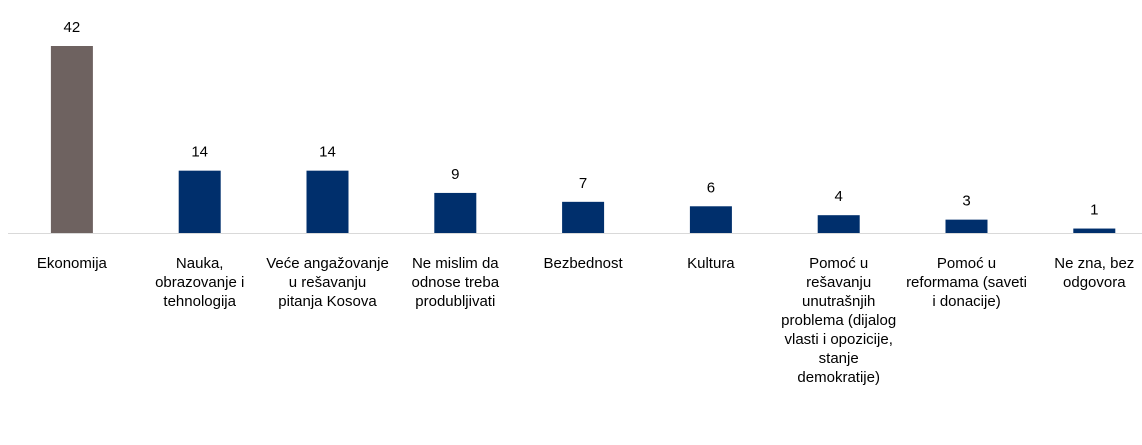  Describe the element at coordinates (711, 263) in the screenshot. I see `x-tick-label: Kultura` at that location.